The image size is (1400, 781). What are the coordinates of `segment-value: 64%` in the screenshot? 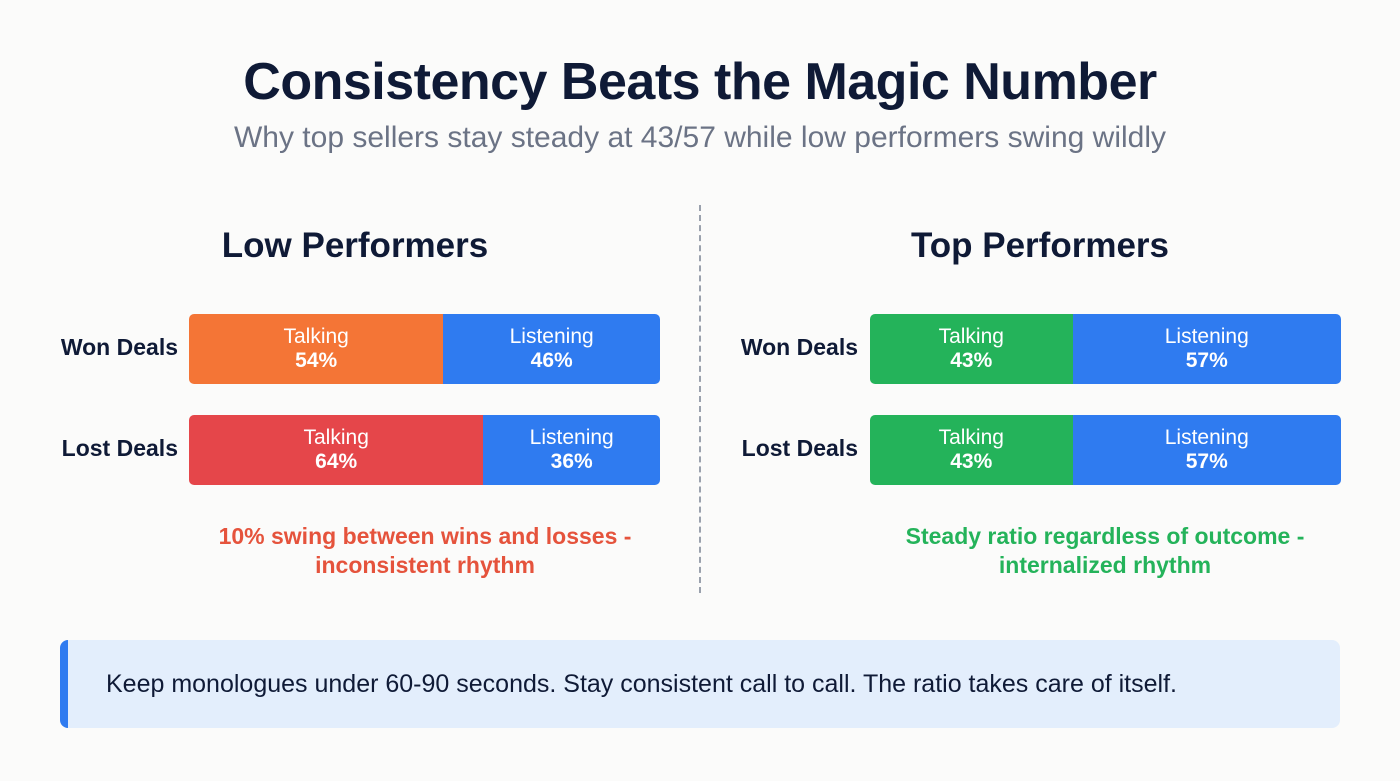 It's located at (336, 461).